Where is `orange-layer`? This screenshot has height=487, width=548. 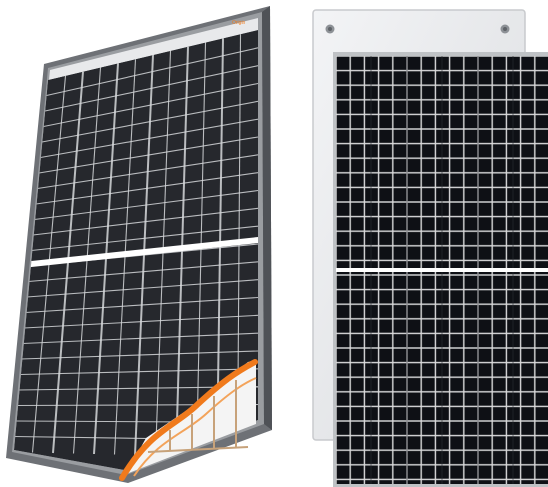 orange-layer is located at coordinates (188, 420).